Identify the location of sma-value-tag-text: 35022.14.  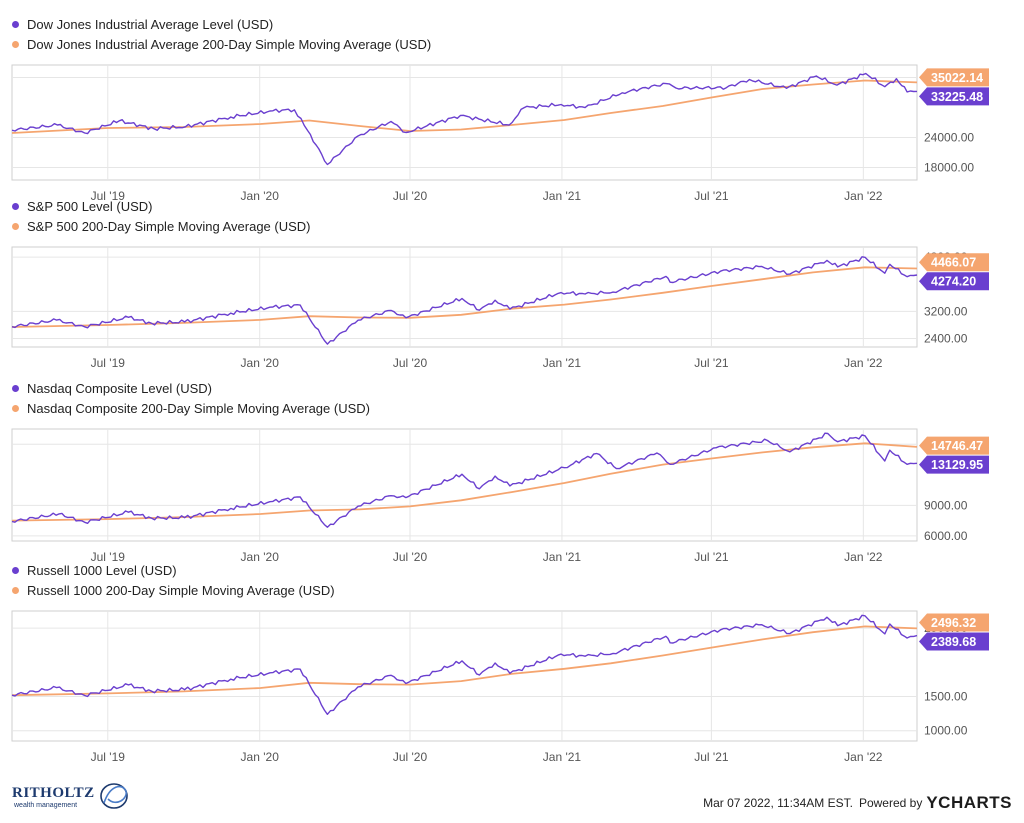
(957, 78).